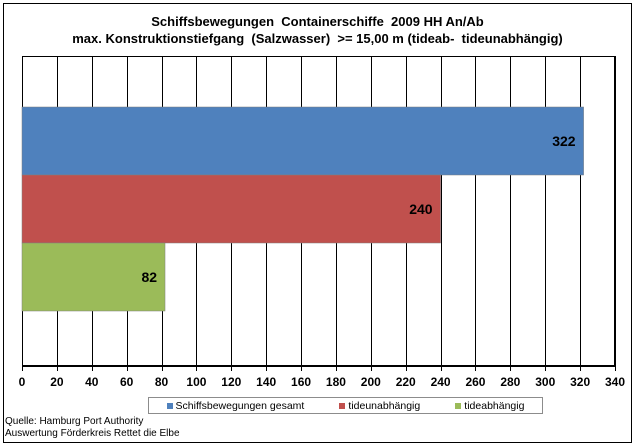  Describe the element at coordinates (406, 382) in the screenshot. I see `x-tick-label: 220` at that location.